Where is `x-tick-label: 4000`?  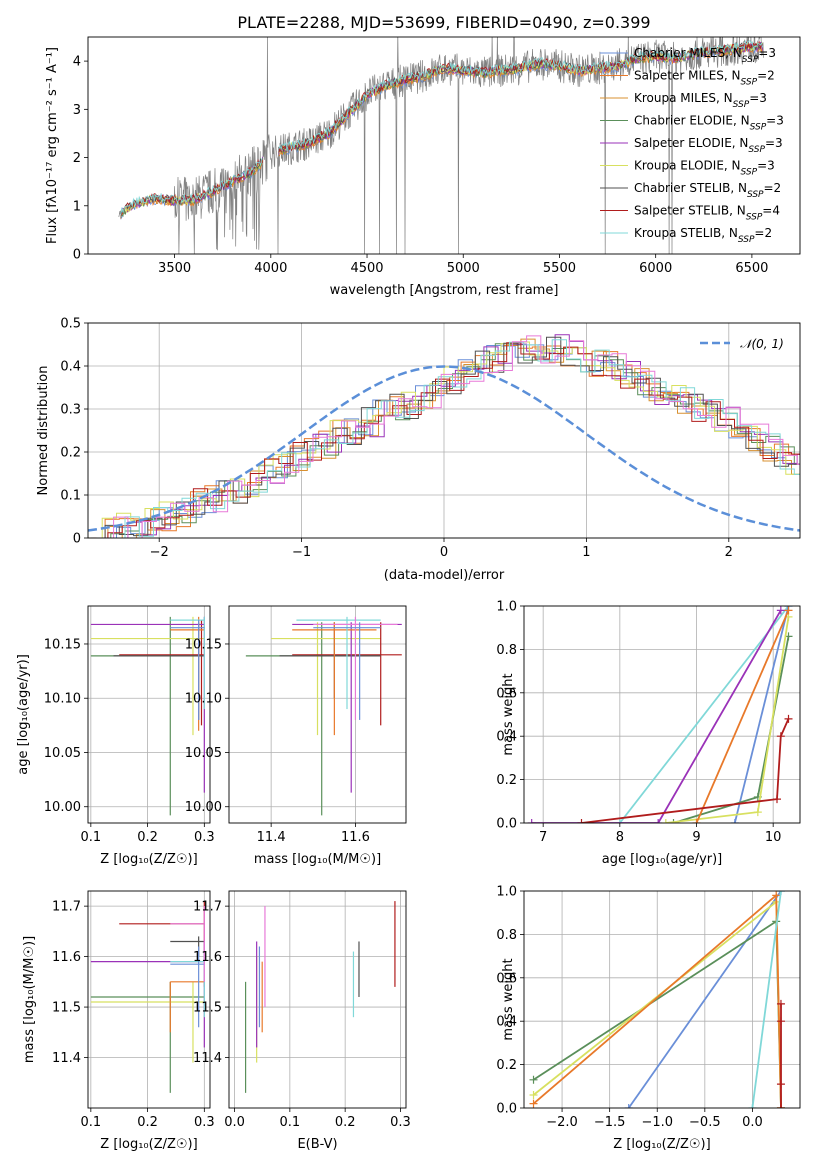
x-tick-label: 4000 is located at coordinates (270, 268).